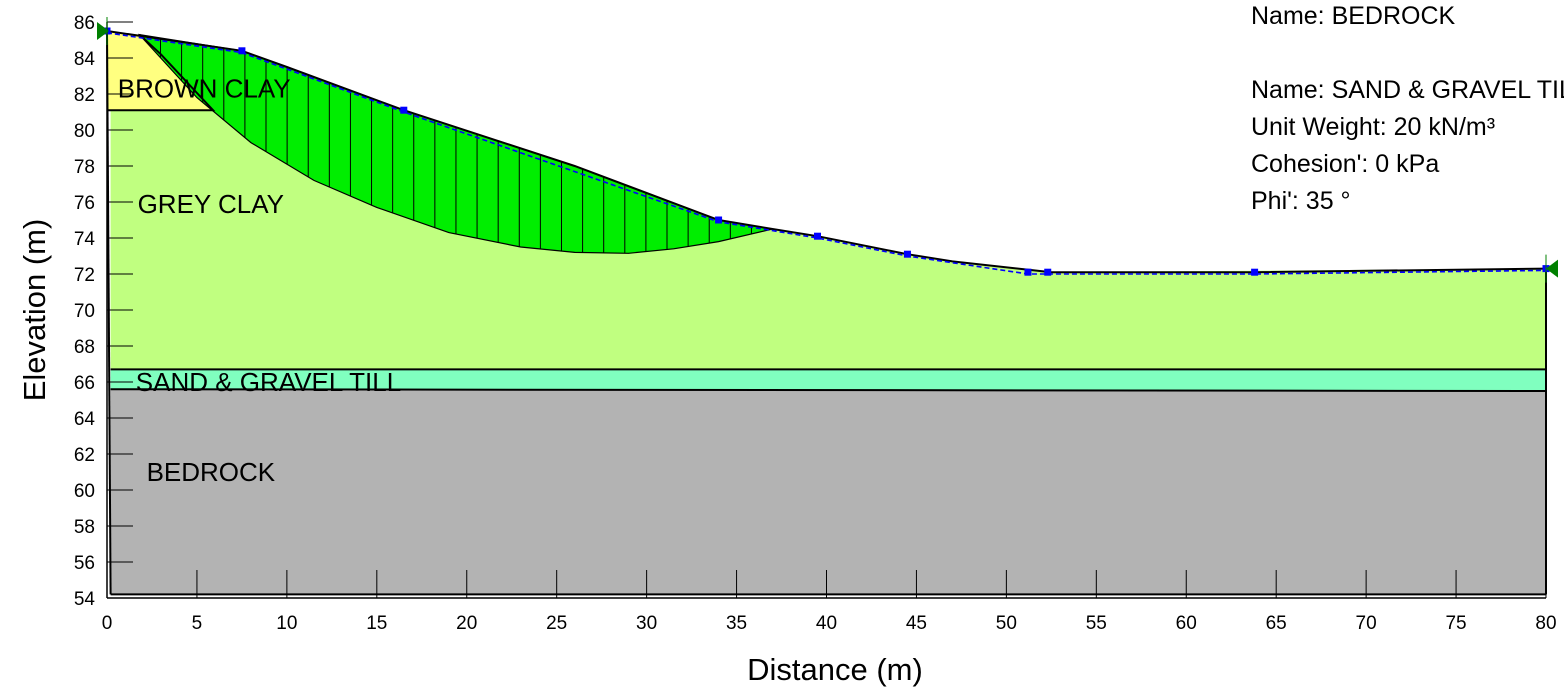 The image size is (1564, 695). Describe the element at coordinates (1096, 623) in the screenshot. I see `x-tick-label: 55` at that location.